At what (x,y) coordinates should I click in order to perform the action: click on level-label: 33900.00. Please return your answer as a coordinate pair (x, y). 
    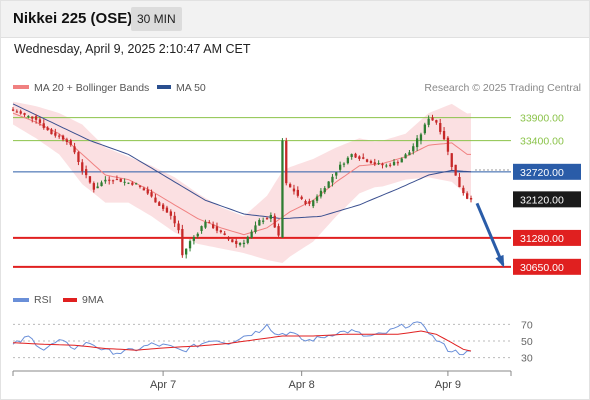
    Looking at the image, I should click on (542, 119).